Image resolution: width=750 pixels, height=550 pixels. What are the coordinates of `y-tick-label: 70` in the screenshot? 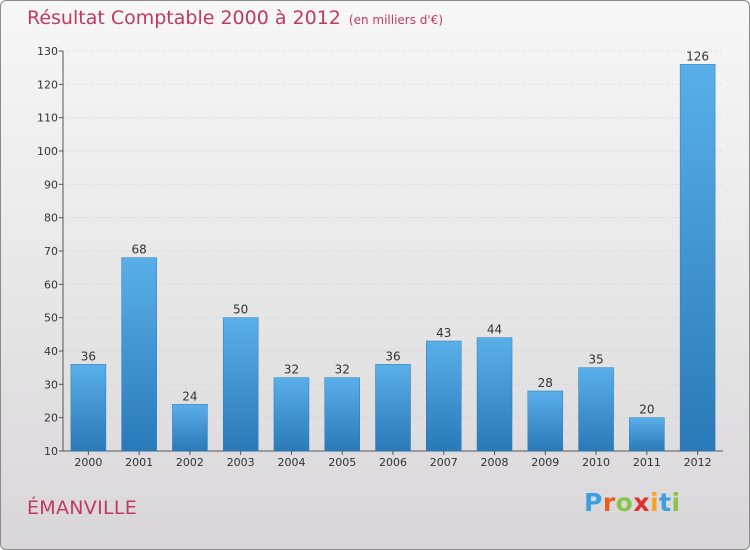 It's located at (51, 251).